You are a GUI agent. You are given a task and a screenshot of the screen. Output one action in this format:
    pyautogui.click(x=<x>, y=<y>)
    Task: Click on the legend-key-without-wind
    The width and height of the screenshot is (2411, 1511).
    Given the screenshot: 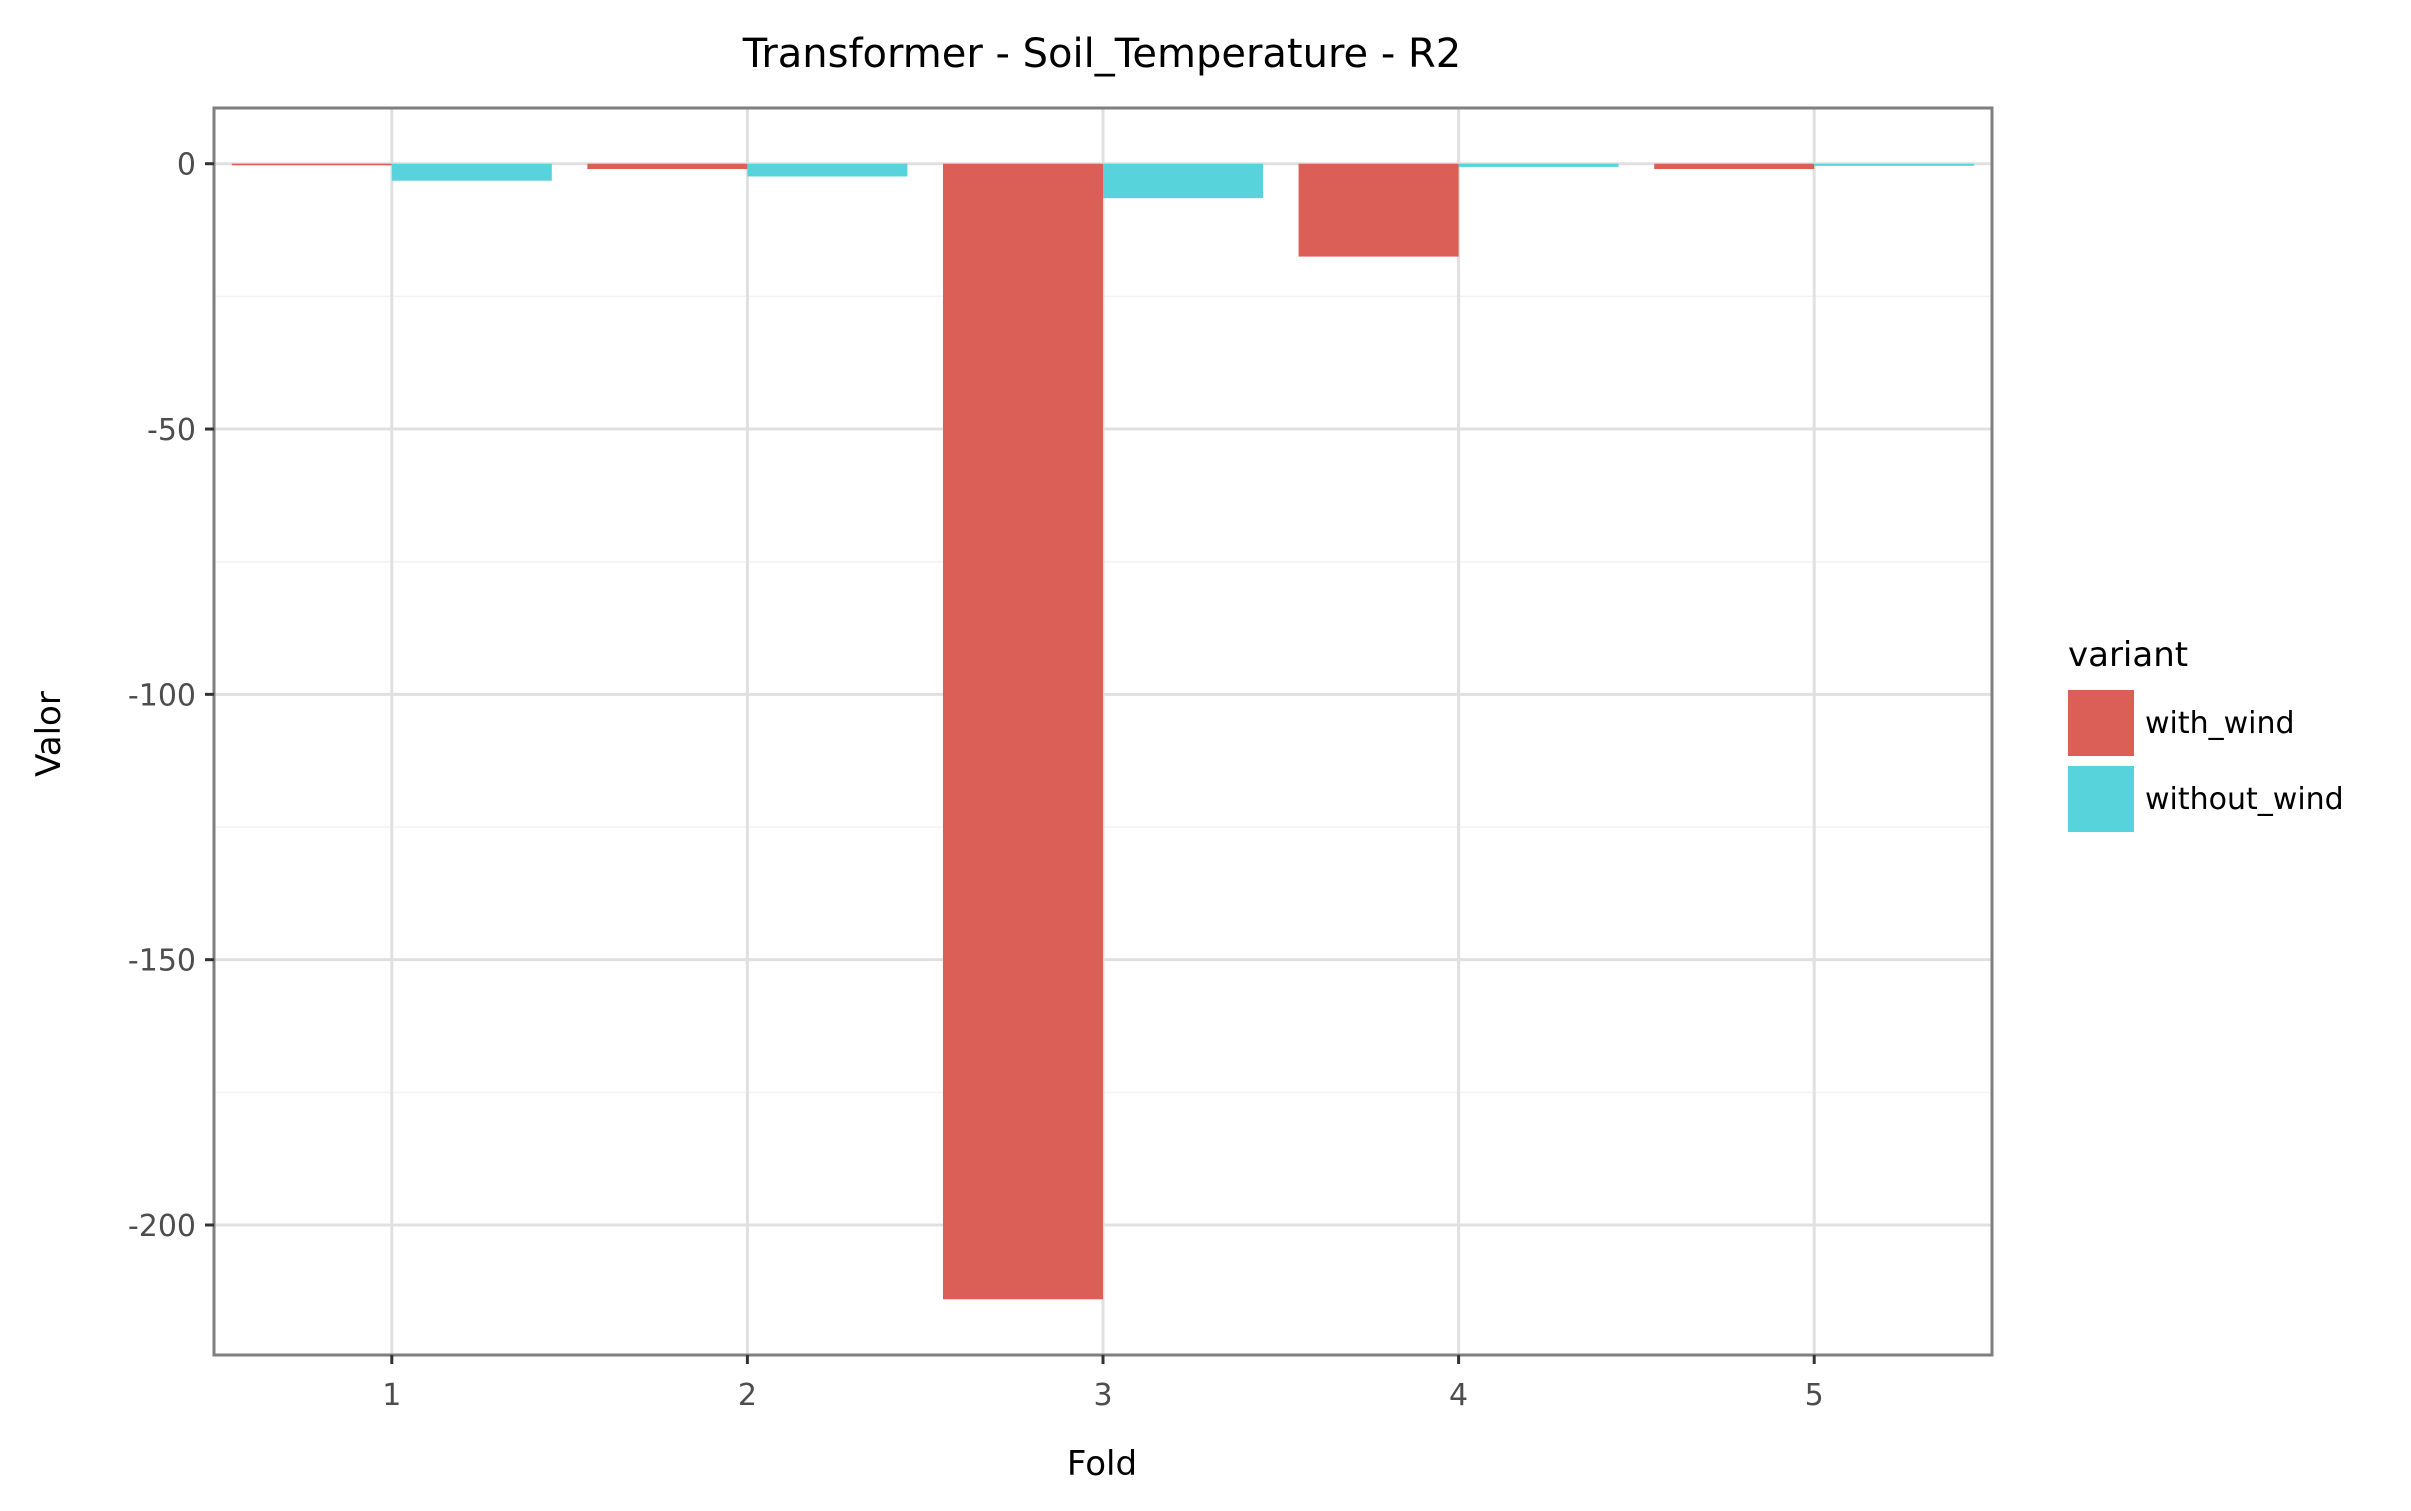 What is the action you would take?
    pyautogui.click(x=2101, y=799)
    